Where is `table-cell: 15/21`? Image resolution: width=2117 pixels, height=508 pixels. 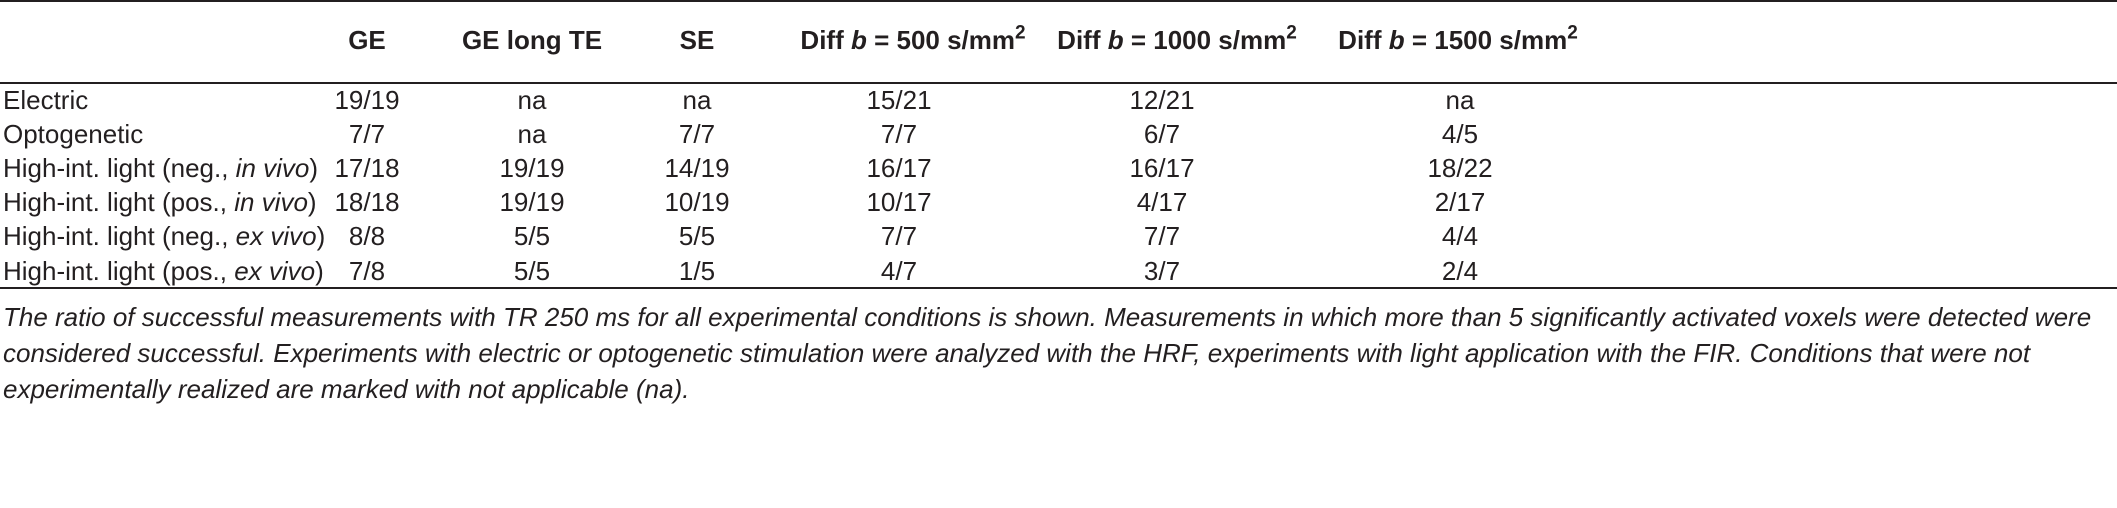
table-cell: 15/21 is located at coordinates (899, 100).